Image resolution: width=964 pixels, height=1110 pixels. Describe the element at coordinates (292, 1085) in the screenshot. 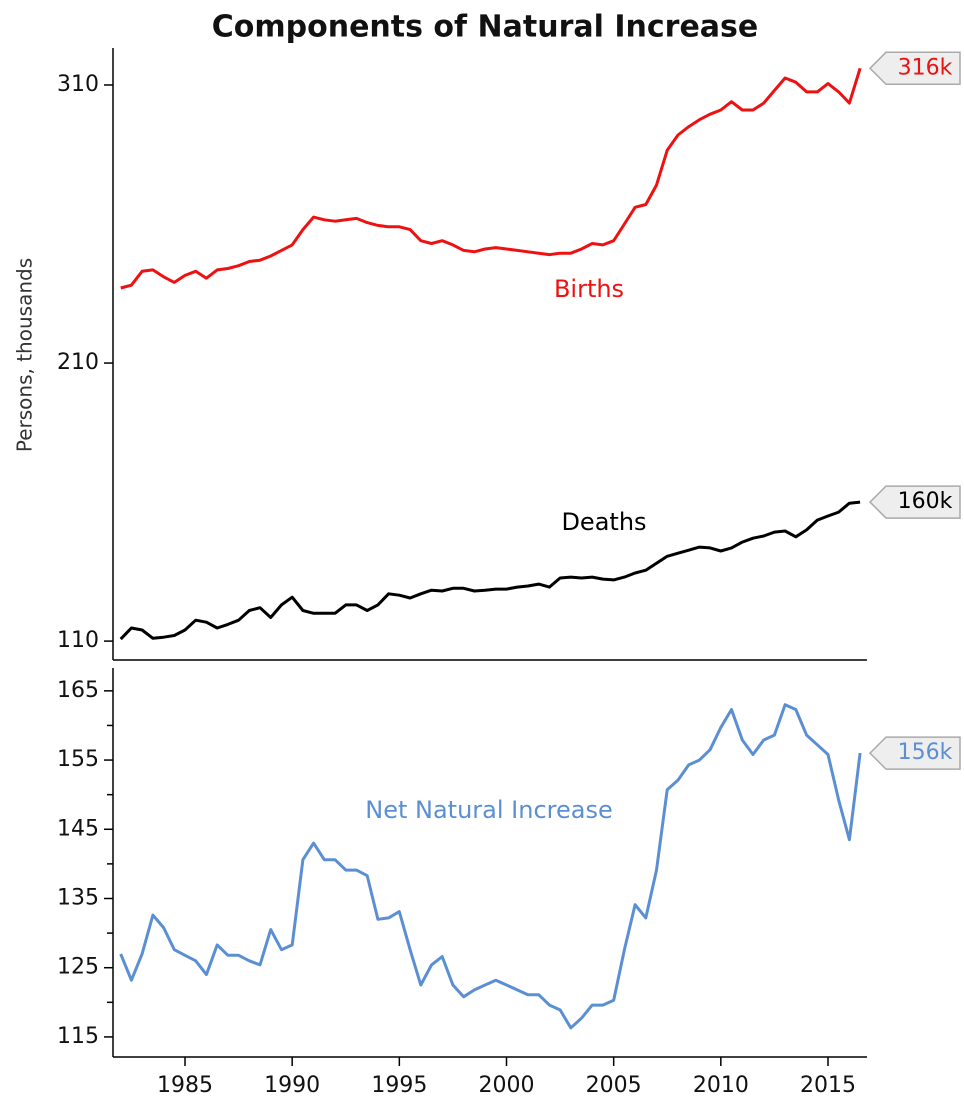

I see `x-tick-label: 1990` at that location.